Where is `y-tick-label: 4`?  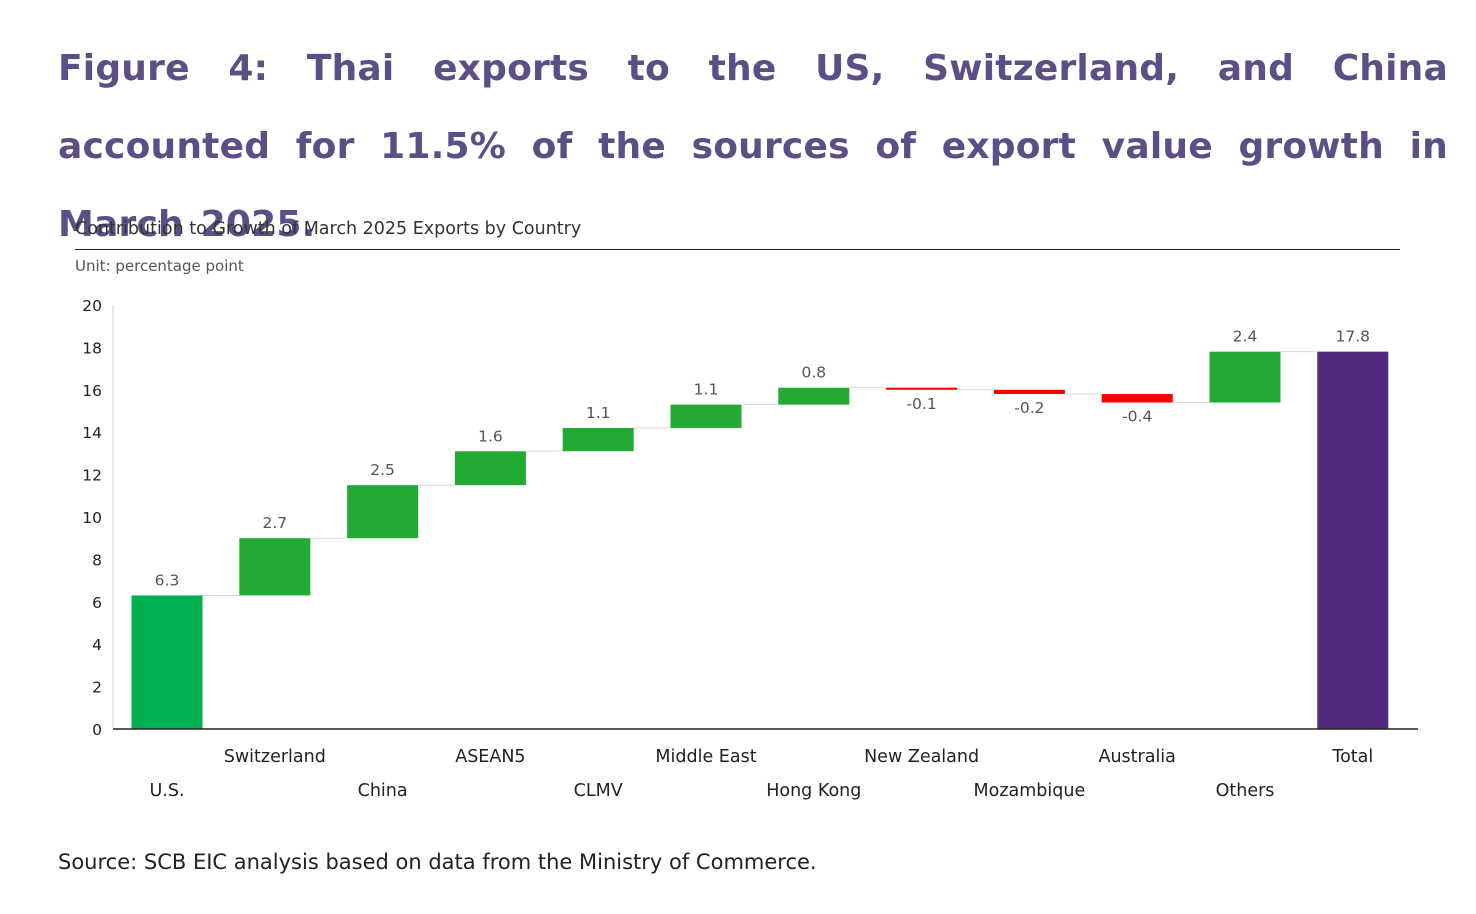
y-tick-label: 4 is located at coordinates (97, 645).